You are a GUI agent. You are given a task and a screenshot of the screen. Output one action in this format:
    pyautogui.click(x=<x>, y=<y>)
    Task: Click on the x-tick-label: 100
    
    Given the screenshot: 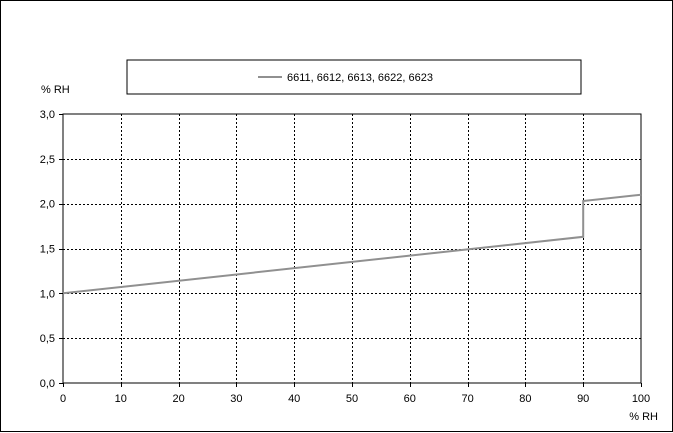 What is the action you would take?
    pyautogui.click(x=641, y=399)
    